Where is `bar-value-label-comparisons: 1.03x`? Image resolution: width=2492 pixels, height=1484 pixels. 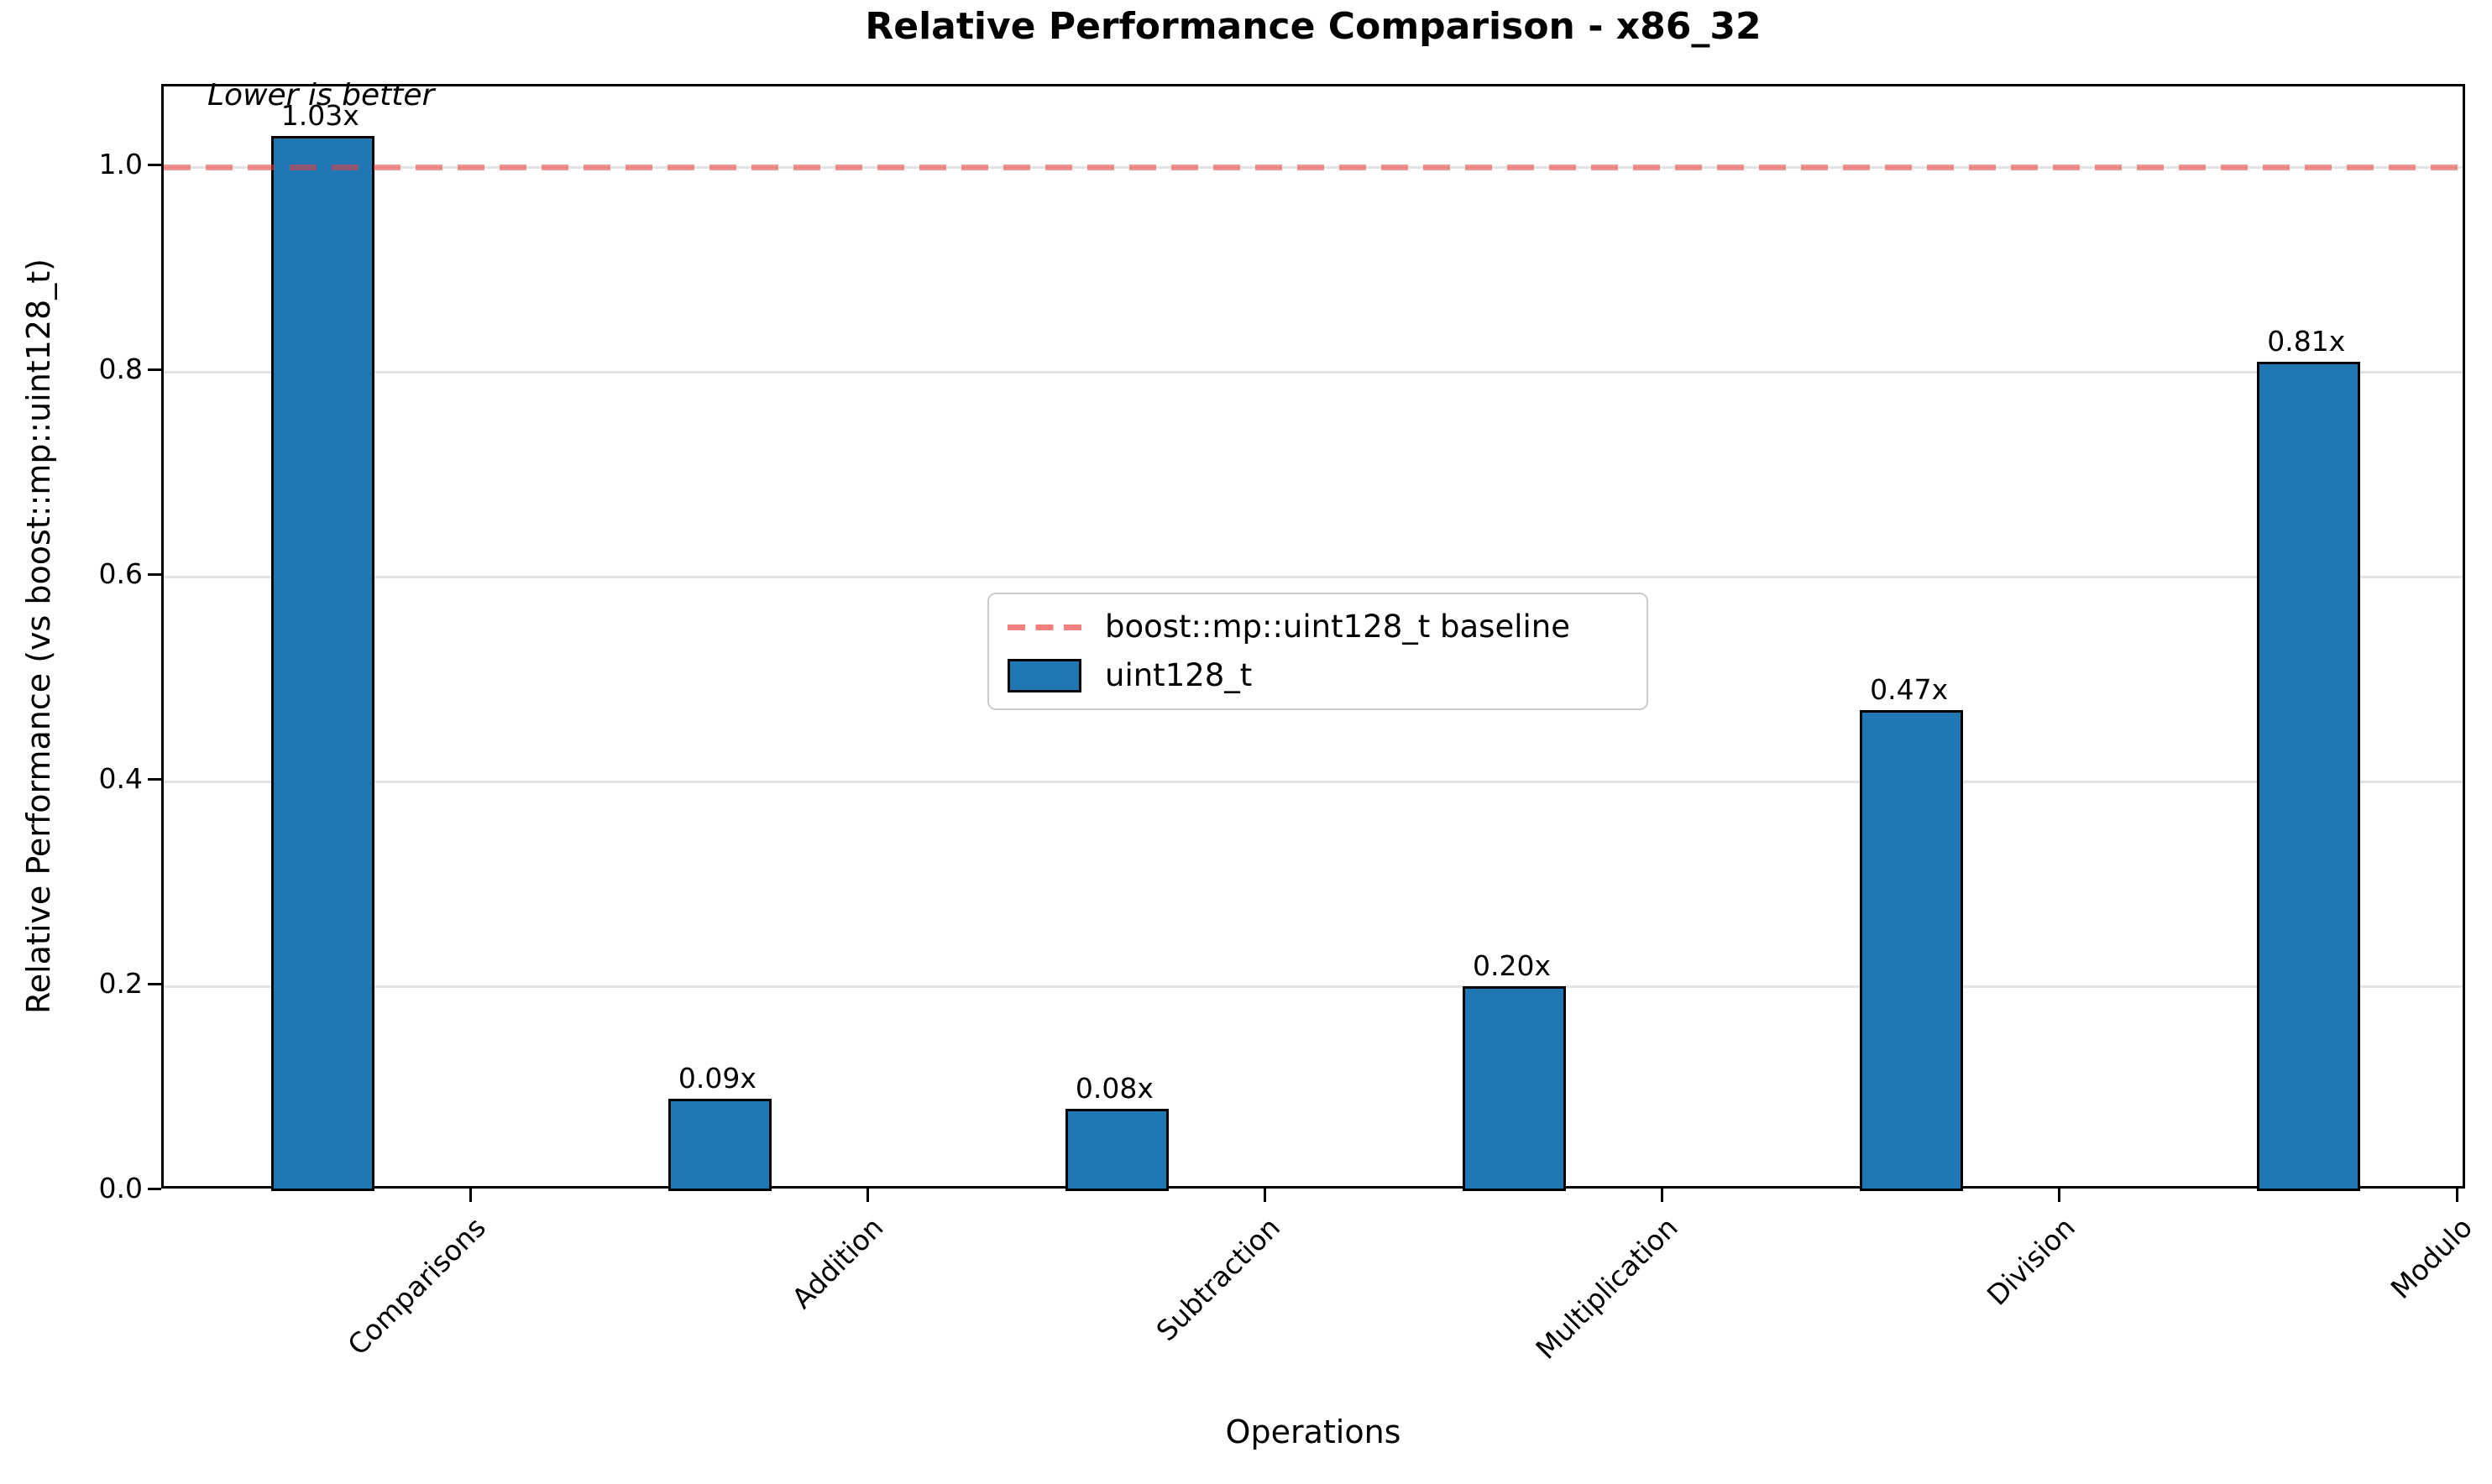 bar-value-label-comparisons: 1.03x is located at coordinates (320, 116).